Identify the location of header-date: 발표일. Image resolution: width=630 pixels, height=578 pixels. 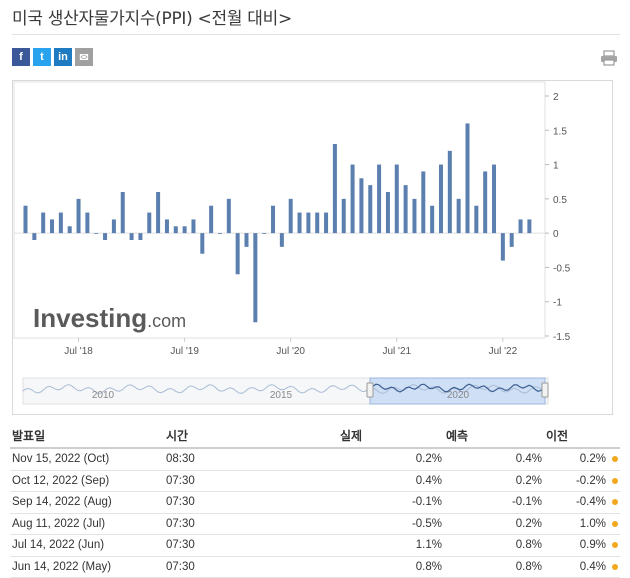
(87, 436).